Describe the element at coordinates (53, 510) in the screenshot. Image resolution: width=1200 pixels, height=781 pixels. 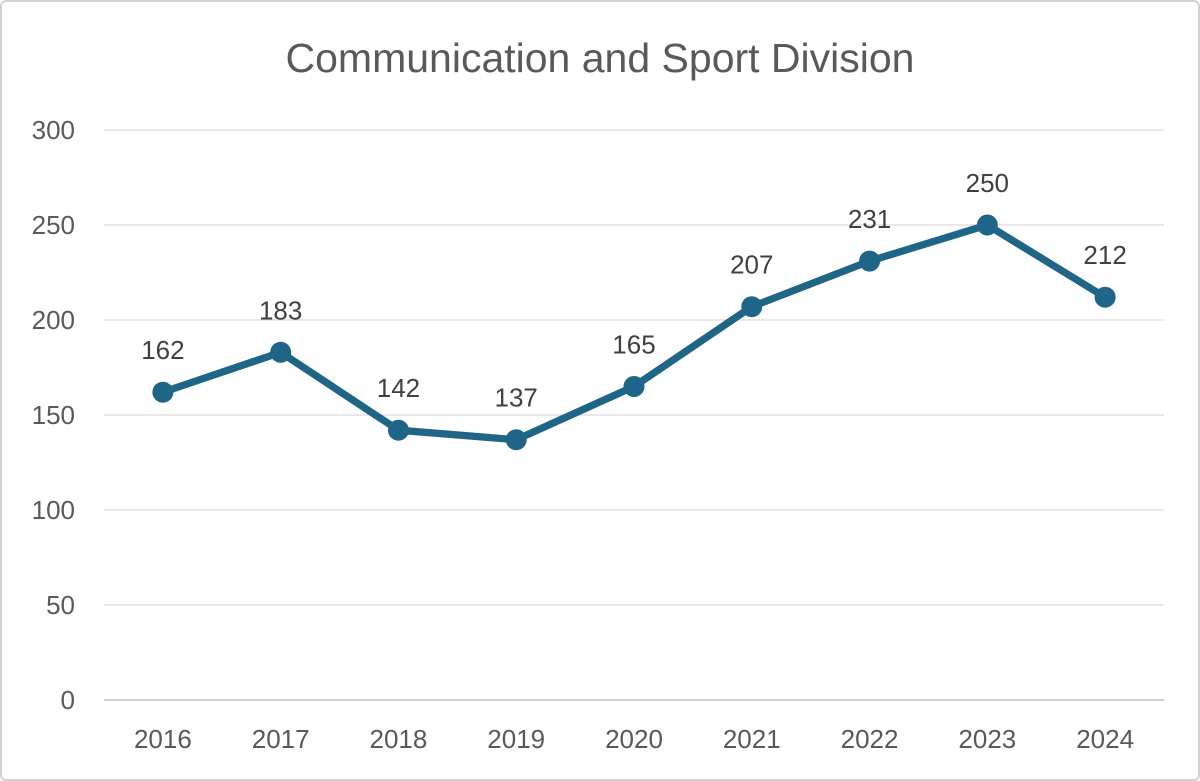
I see `y-tick-label: 100` at that location.